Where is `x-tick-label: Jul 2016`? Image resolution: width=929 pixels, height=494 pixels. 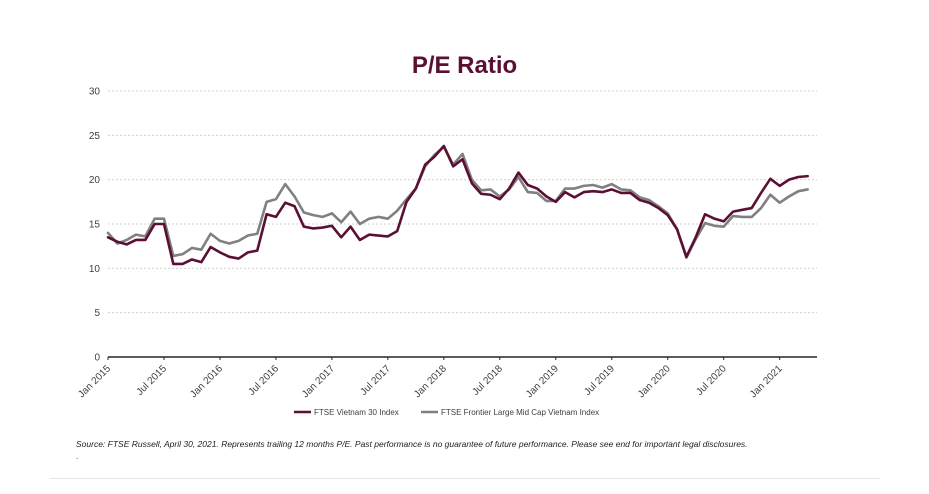
x-tick-label: Jul 2016 is located at coordinates (264, 380).